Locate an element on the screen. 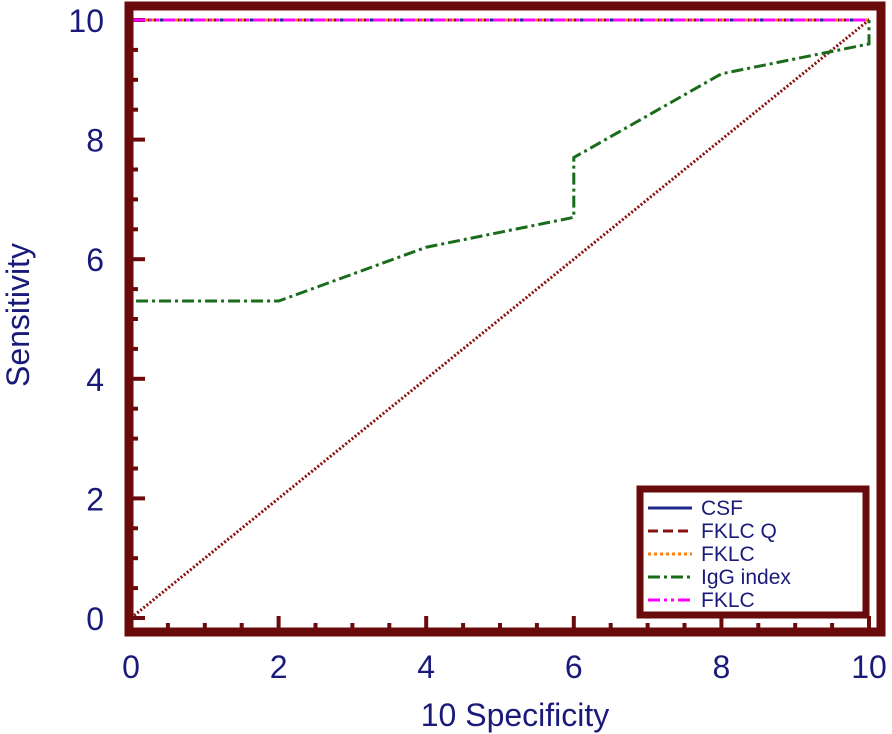  x-tick-label: 10 is located at coordinates (869, 667).